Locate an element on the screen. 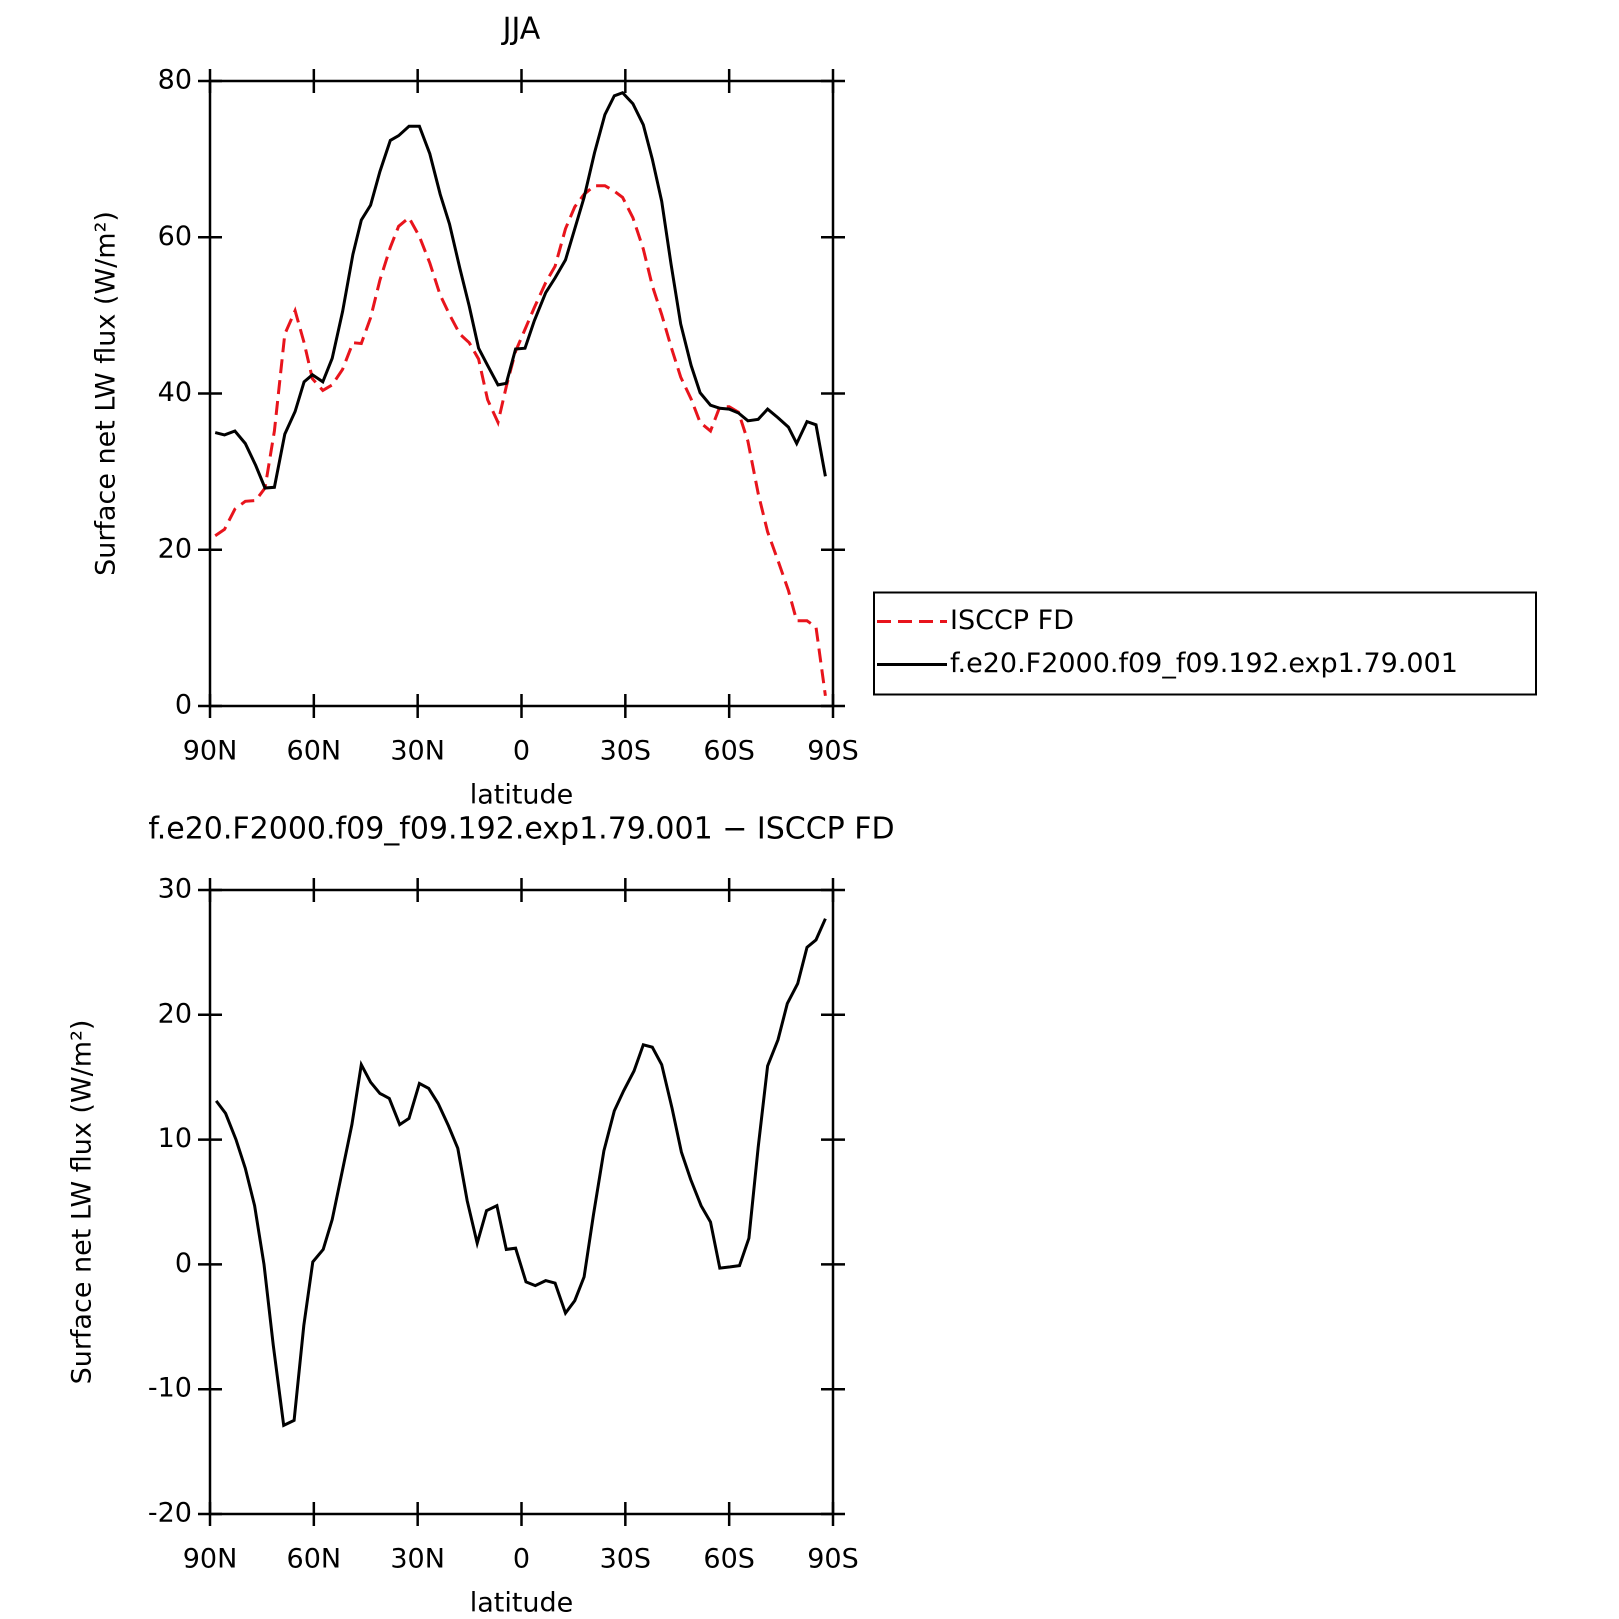  y-tick-label: -20 is located at coordinates (170, 1513).